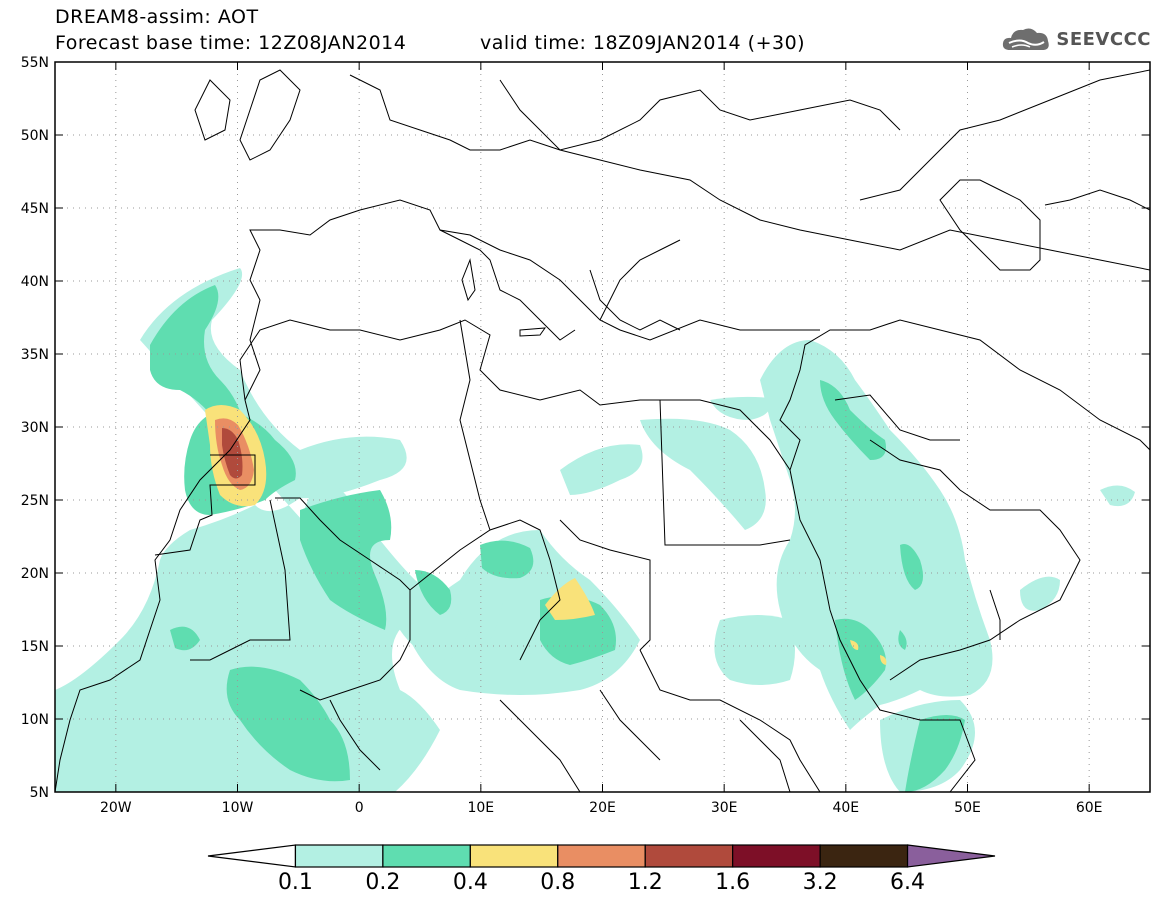 The image size is (1165, 905). I want to click on lat-tick-label: 45N, so click(35, 209).